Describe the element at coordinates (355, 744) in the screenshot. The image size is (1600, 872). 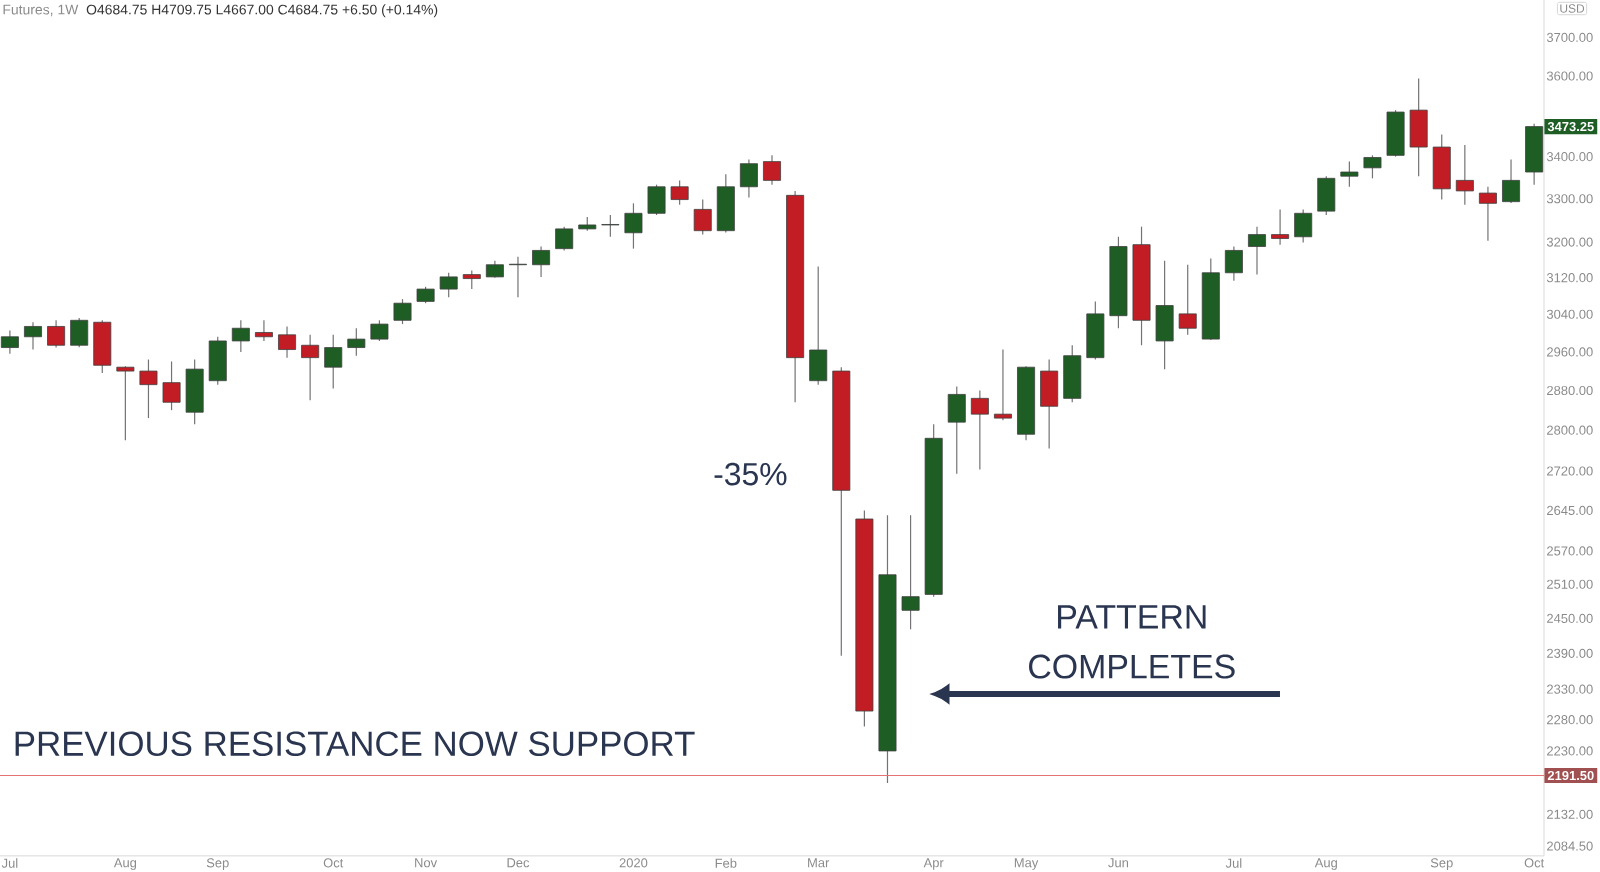
I see `annotation: PREVIOUS RESISTANCE NOW SUPPORT` at that location.